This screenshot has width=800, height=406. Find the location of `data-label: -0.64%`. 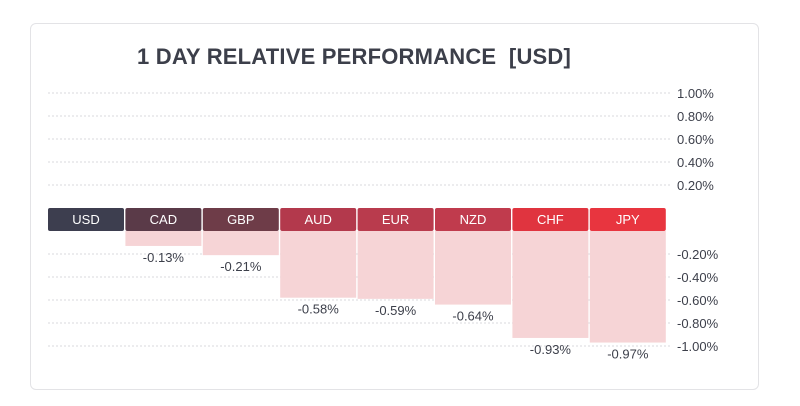

data-label: -0.64% is located at coordinates (473, 316).